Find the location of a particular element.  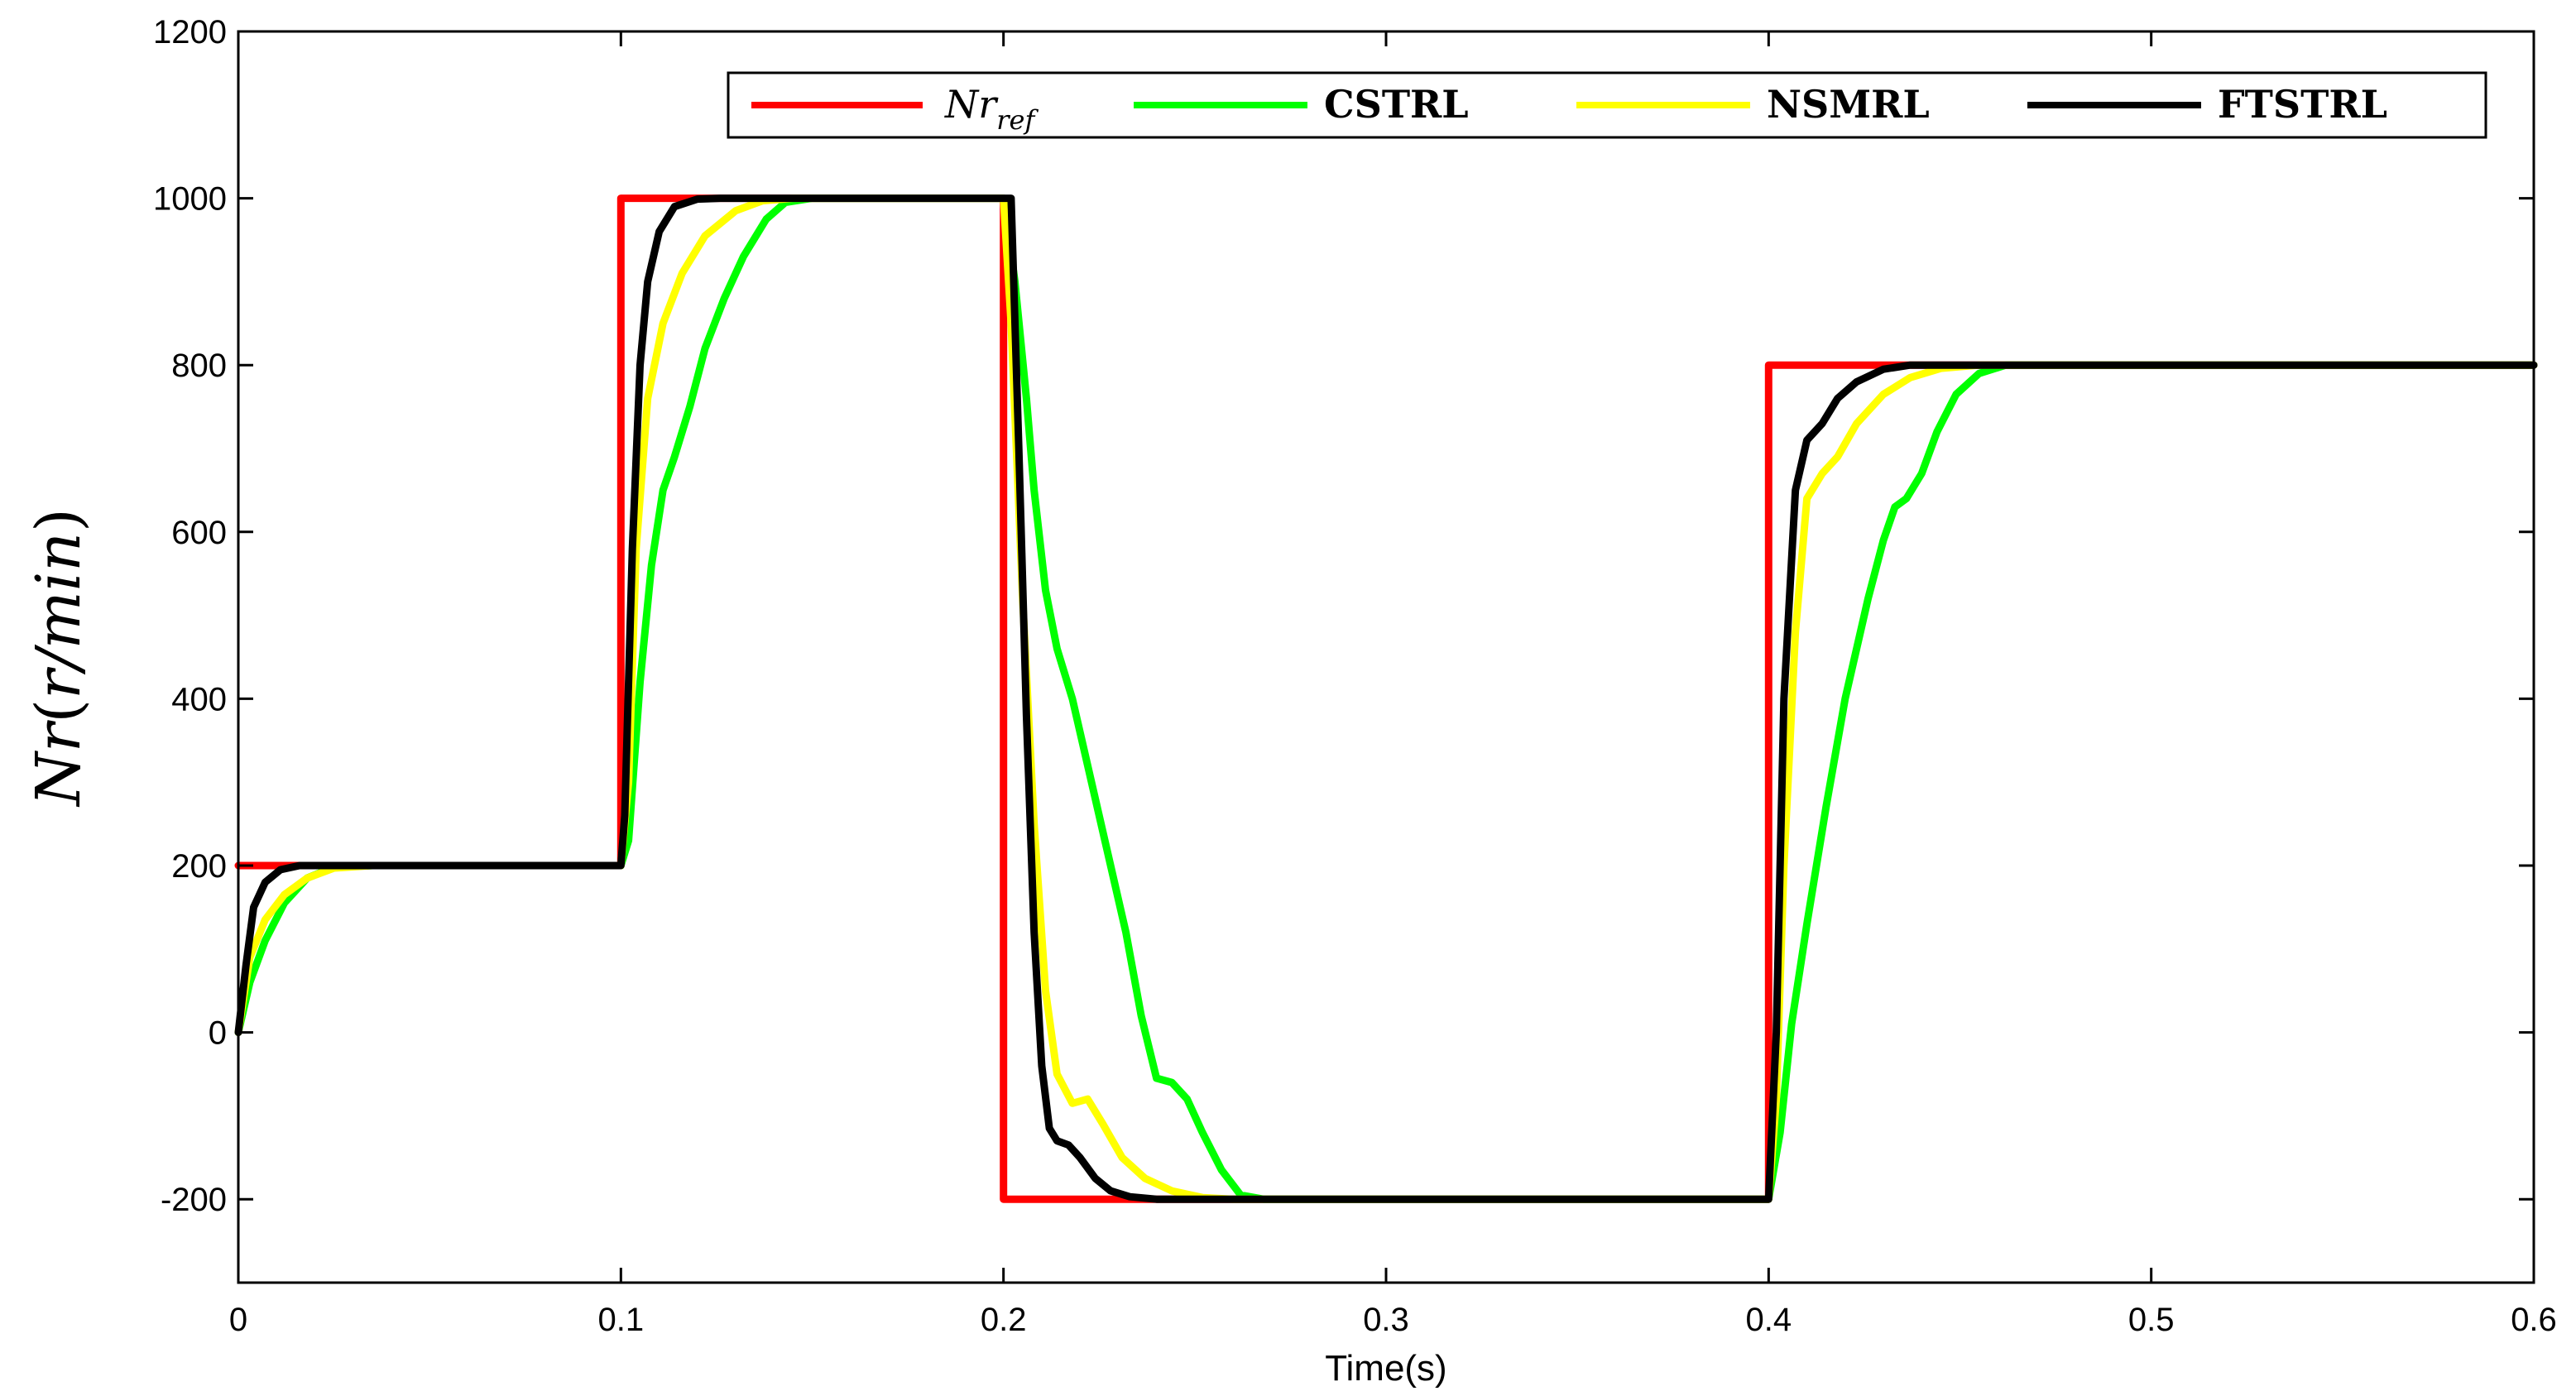

legend: Nrref CSTRL NSMRL FTSTRL is located at coordinates (1607, 105).